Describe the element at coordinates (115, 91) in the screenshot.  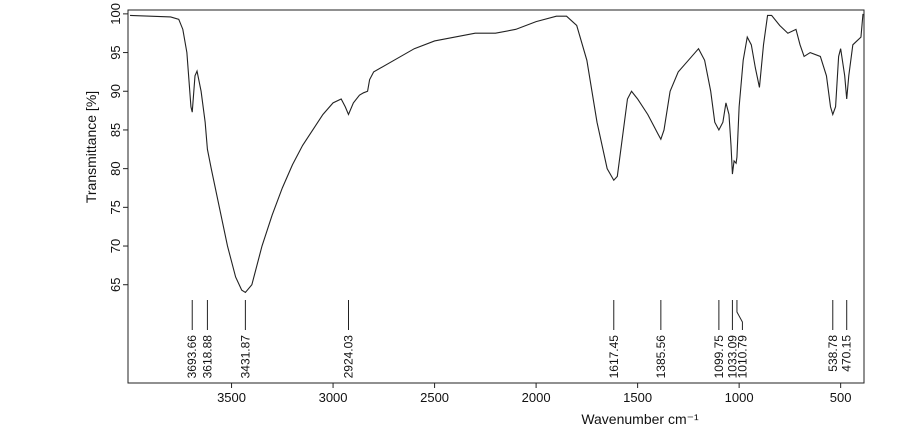
I see `y-tick-label: 90` at that location.